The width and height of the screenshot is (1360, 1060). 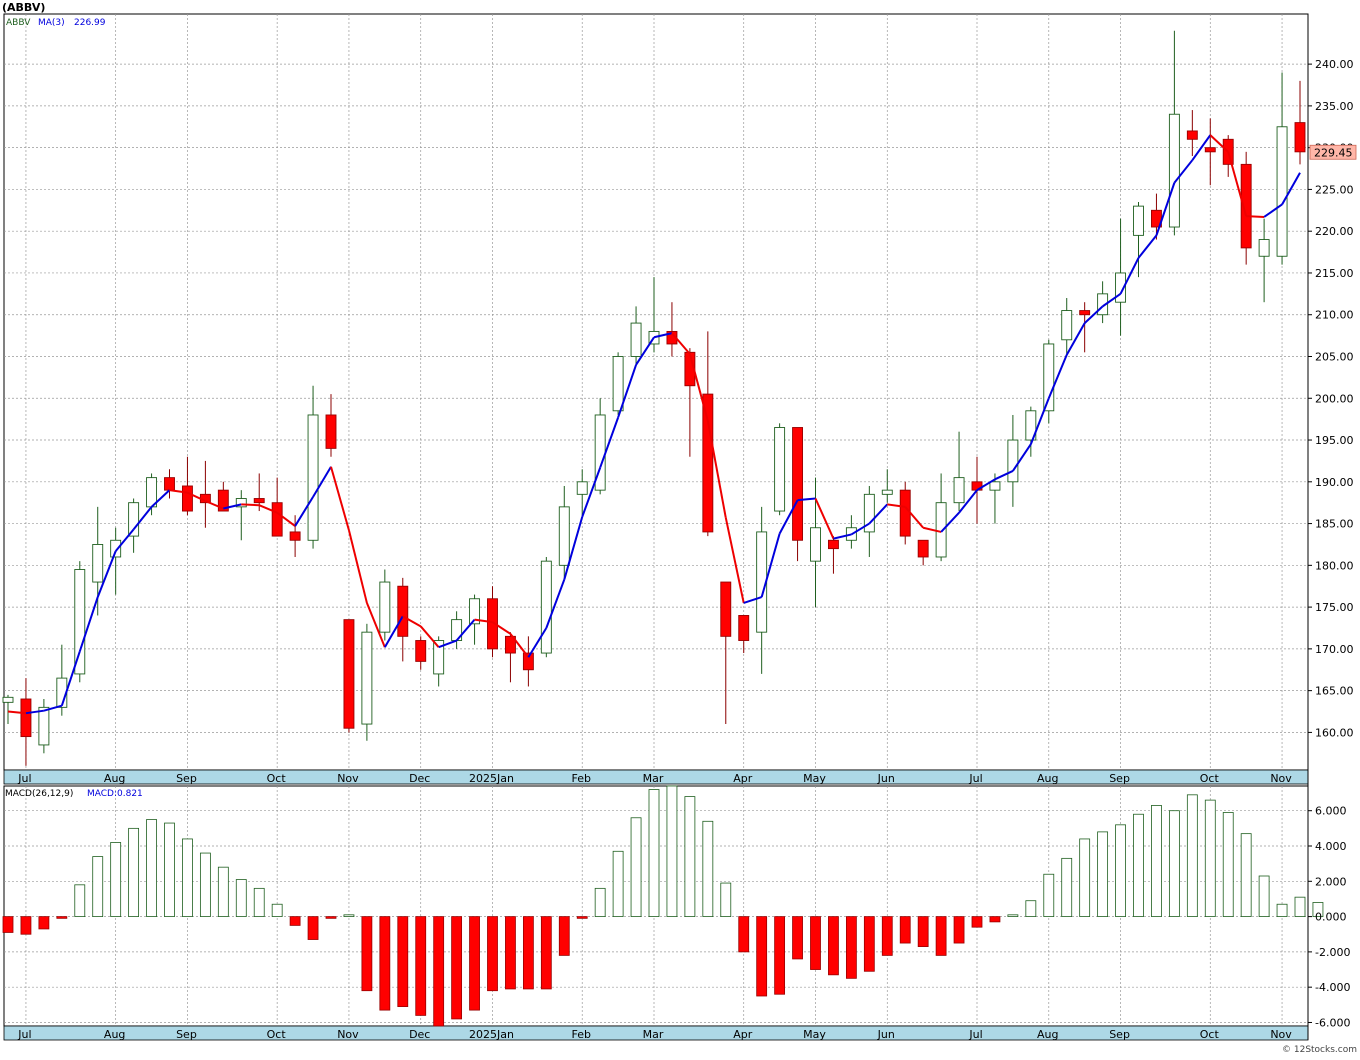 What do you see at coordinates (1332, 987) in the screenshot?
I see `macd-tick-label: -4.000` at bounding box center [1332, 987].